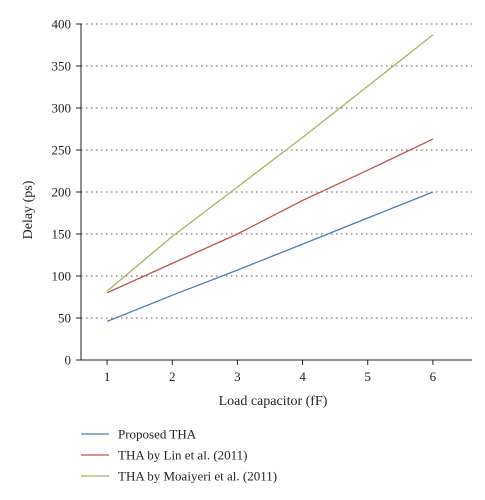 This screenshot has height=500, width=485. What do you see at coordinates (183, 455) in the screenshot?
I see `legend-label-2: THA by Lin et al. (2011)` at bounding box center [183, 455].